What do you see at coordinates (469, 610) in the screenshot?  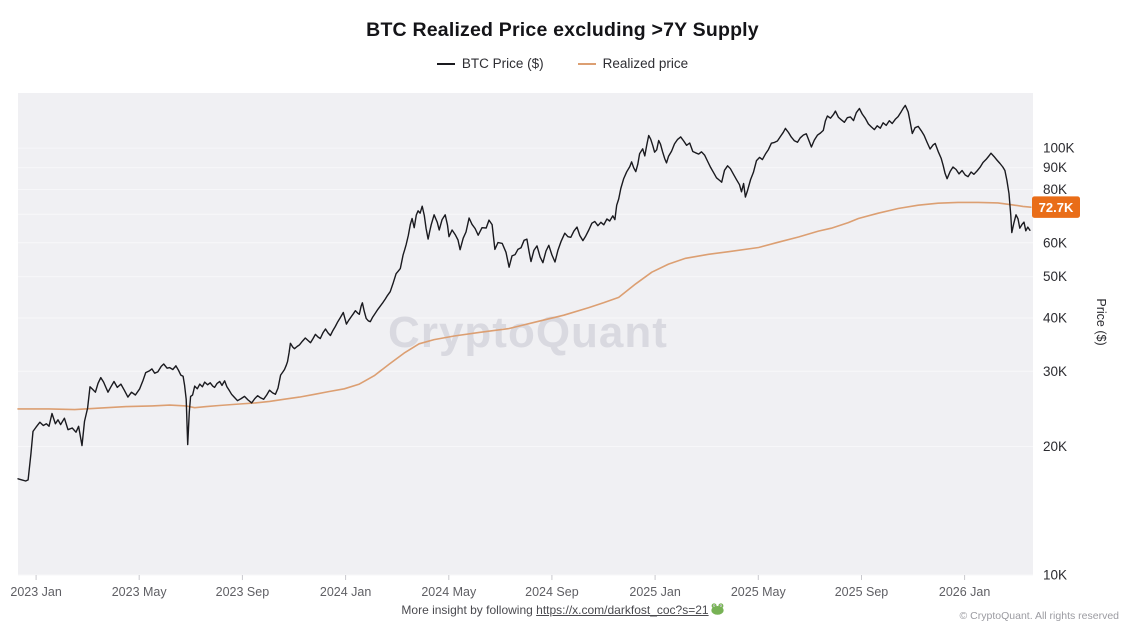 I see `footer-text: More insight by following` at bounding box center [469, 610].